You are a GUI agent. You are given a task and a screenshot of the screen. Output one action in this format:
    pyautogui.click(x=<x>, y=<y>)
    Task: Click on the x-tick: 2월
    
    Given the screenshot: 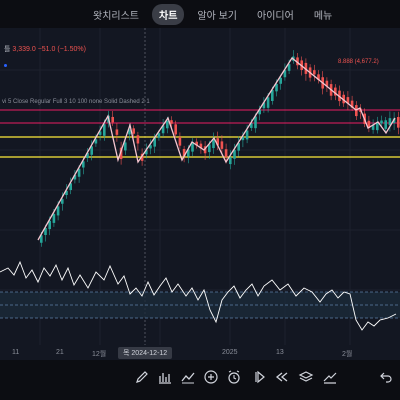 What is the action you would take?
    pyautogui.click(x=347, y=354)
    